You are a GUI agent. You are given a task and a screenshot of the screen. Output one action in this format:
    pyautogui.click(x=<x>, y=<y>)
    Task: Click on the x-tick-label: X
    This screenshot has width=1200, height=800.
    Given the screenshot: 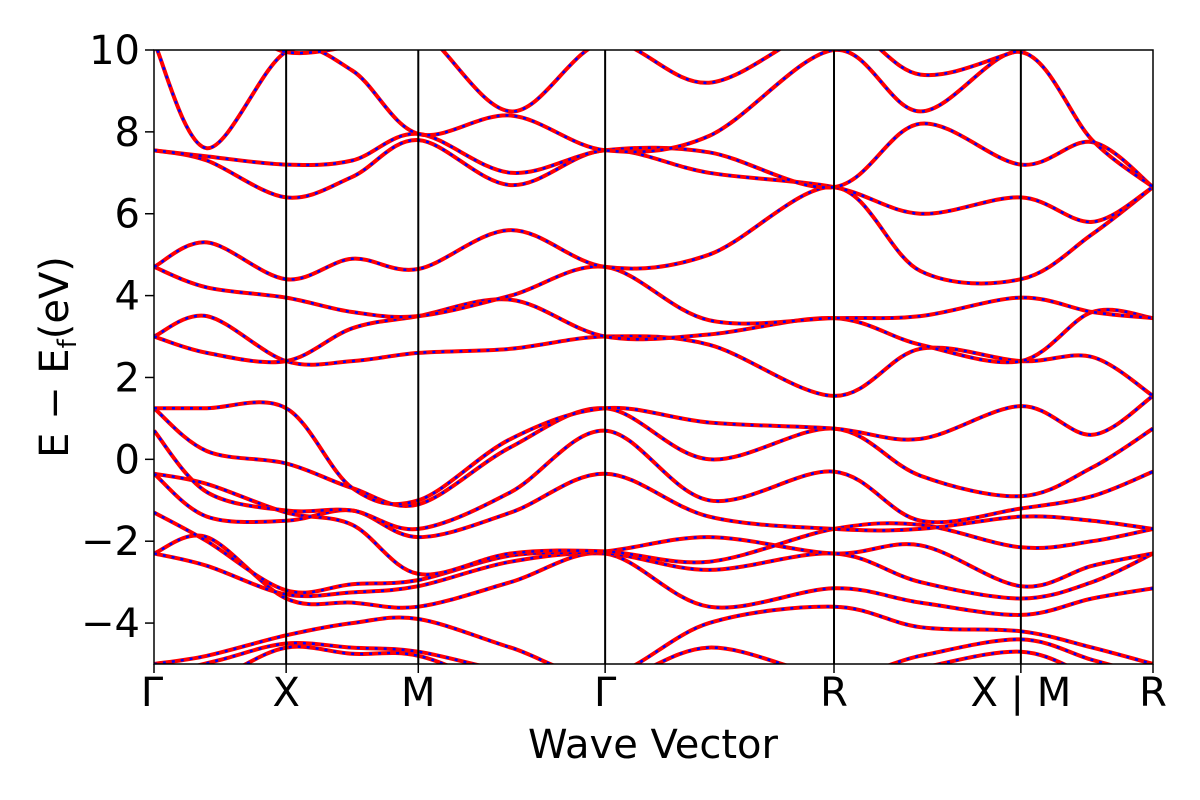 What is the action you would take?
    pyautogui.click(x=285, y=693)
    